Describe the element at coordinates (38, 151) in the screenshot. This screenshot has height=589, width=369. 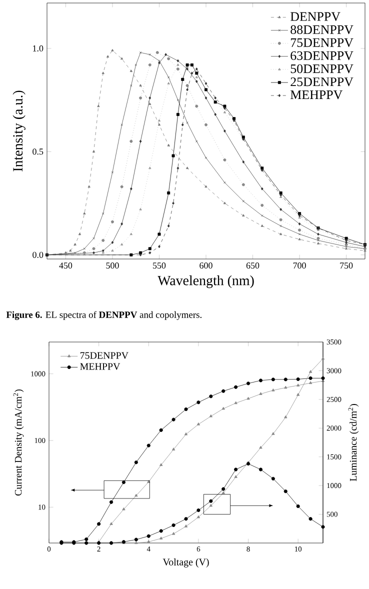
I see `y-tick-label: 0.5` at that location.